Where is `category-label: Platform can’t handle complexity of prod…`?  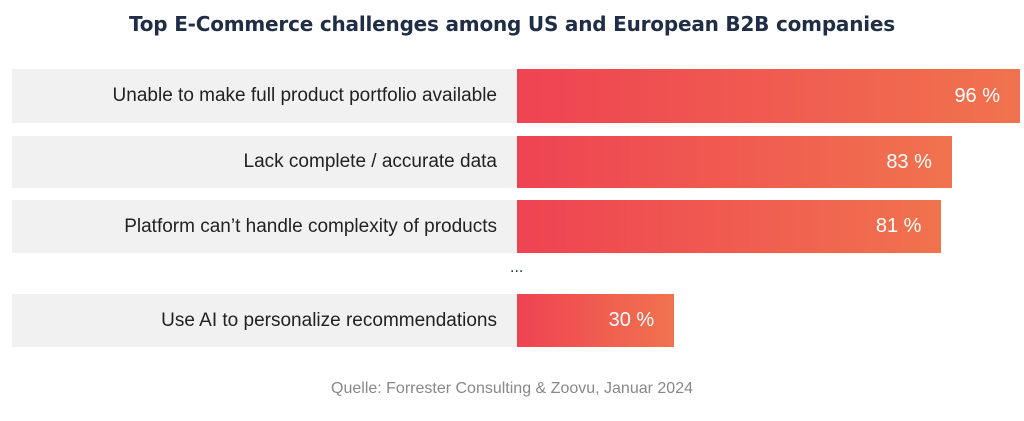
category-label: Platform can’t handle complexity of prod… is located at coordinates (264, 226).